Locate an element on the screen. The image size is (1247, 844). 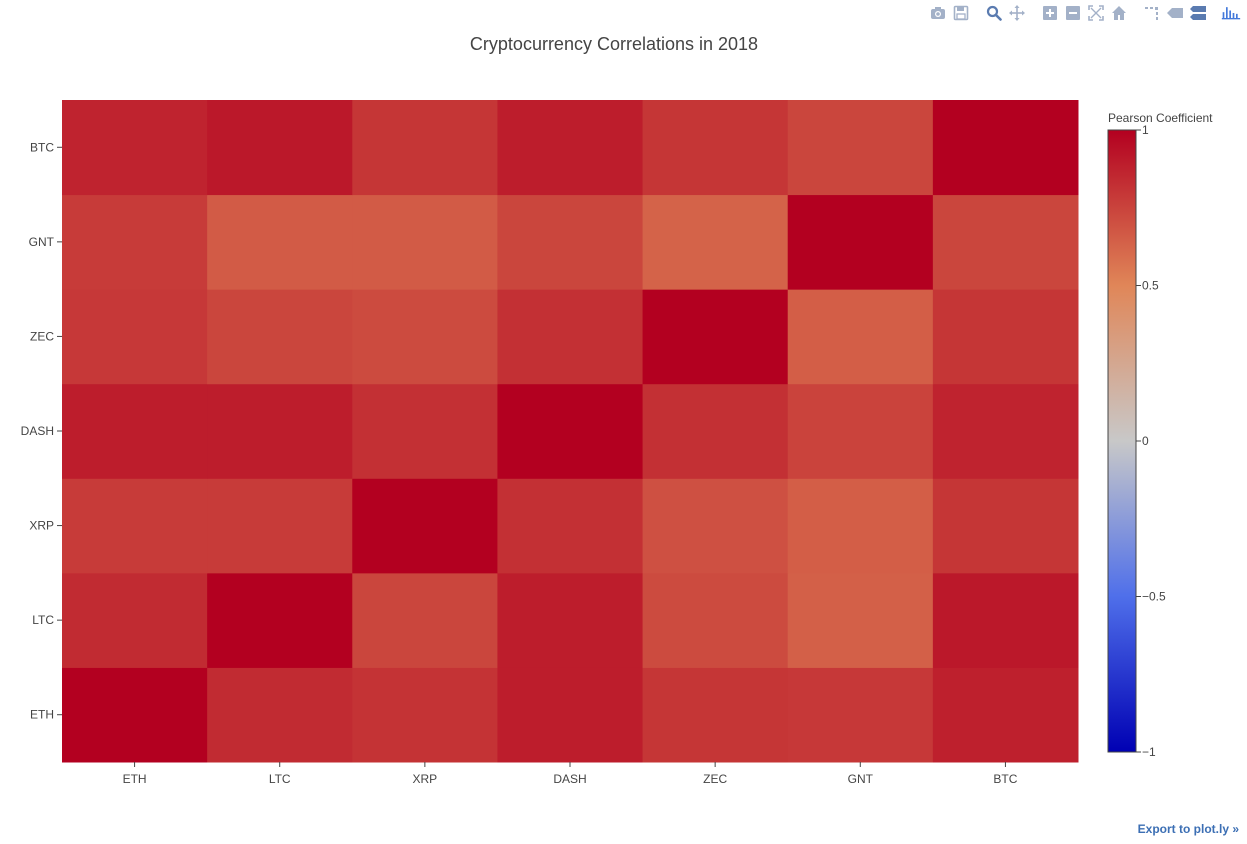
heatmap-cell-xrp-gnt is located at coordinates (860, 526).